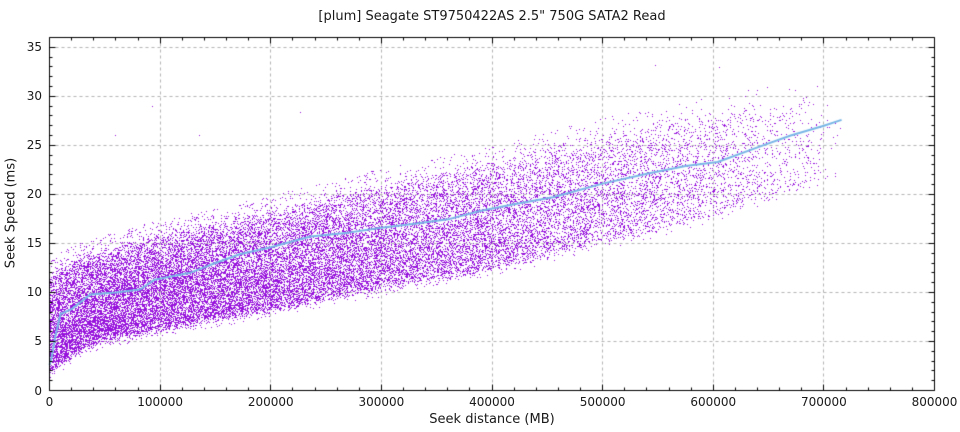  Describe the element at coordinates (602, 402) in the screenshot. I see `x-tick-label: 500000` at that location.